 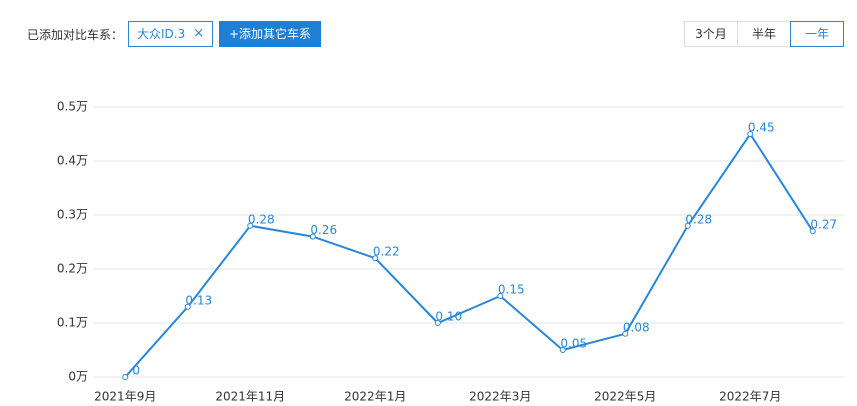 What do you see at coordinates (500, 397) in the screenshot?
I see `x-tick-label: 2022年3月` at bounding box center [500, 397].